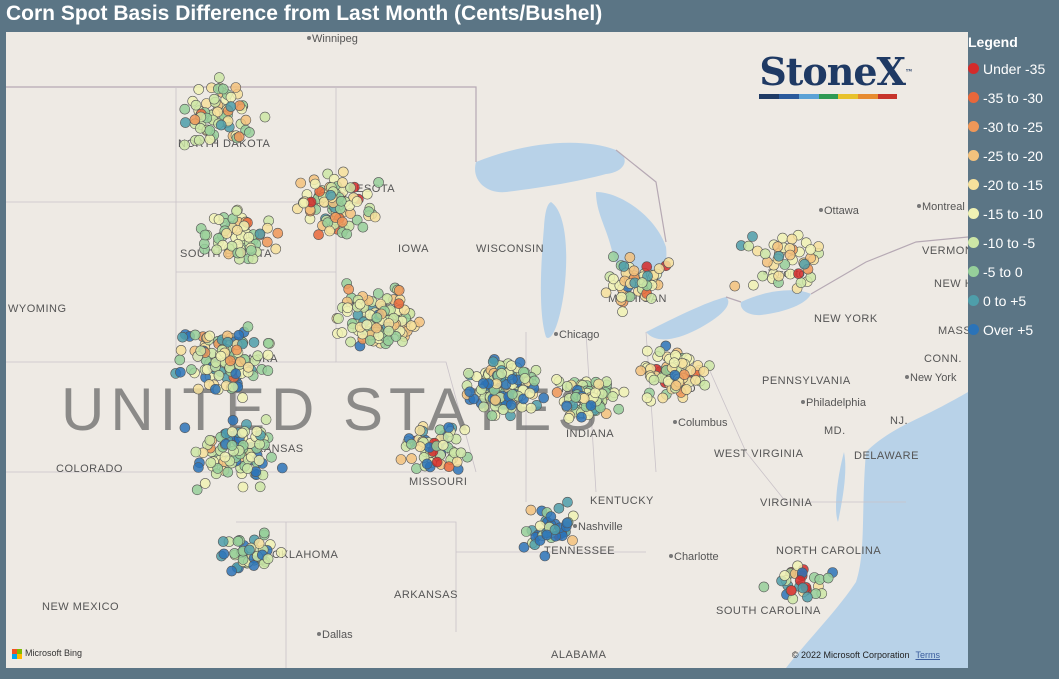  Describe the element at coordinates (1013, 184) in the screenshot. I see `legend-item: -20 to -15` at that location.